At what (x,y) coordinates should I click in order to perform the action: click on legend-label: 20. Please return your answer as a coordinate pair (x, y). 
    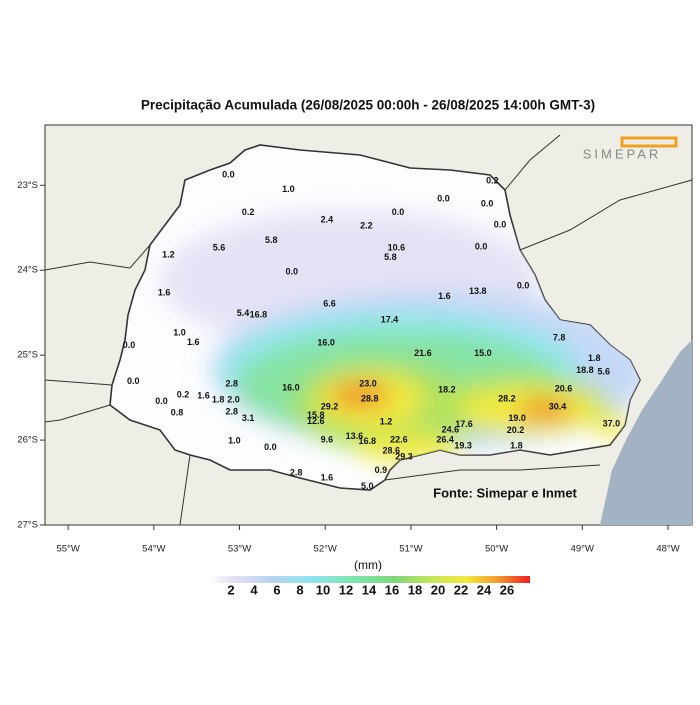
    Looking at the image, I should click on (438, 589).